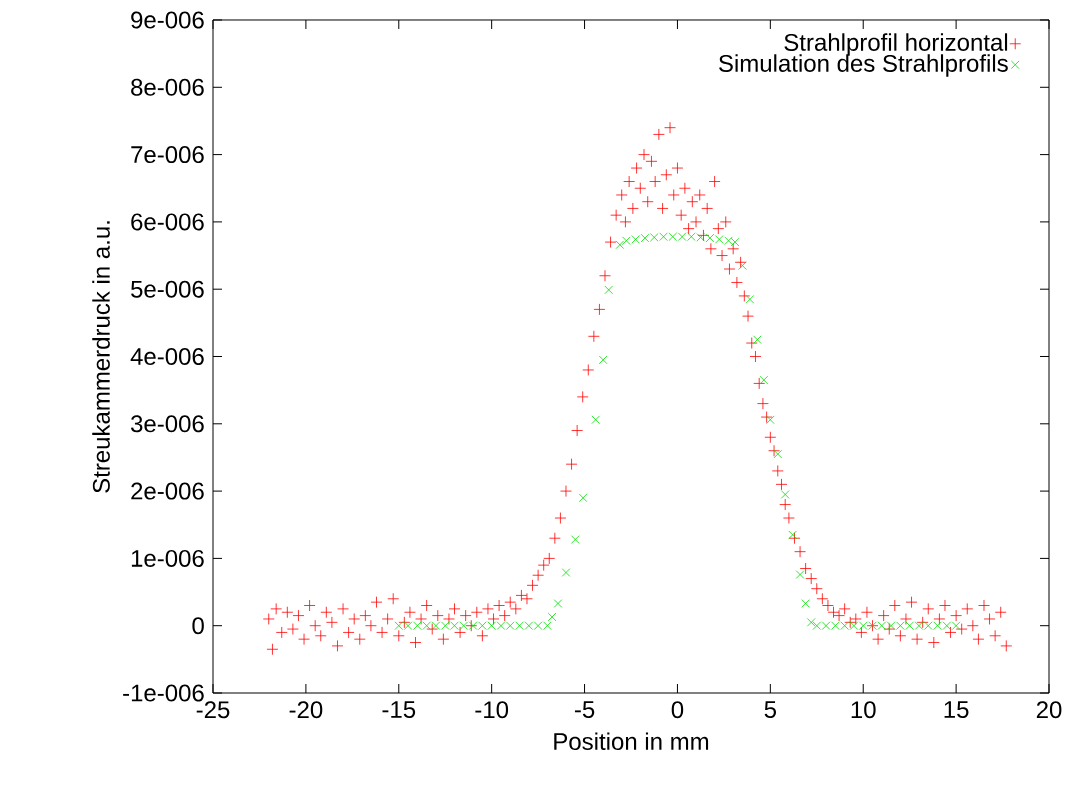 The image size is (1080, 787). I want to click on x-tick-label: 0, so click(677, 710).